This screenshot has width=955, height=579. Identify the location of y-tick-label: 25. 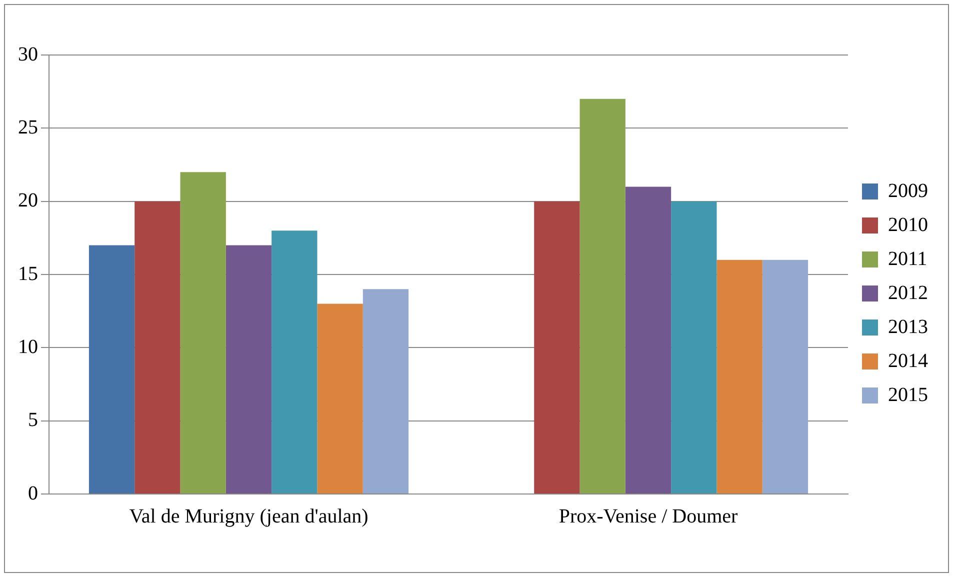
(28, 127).